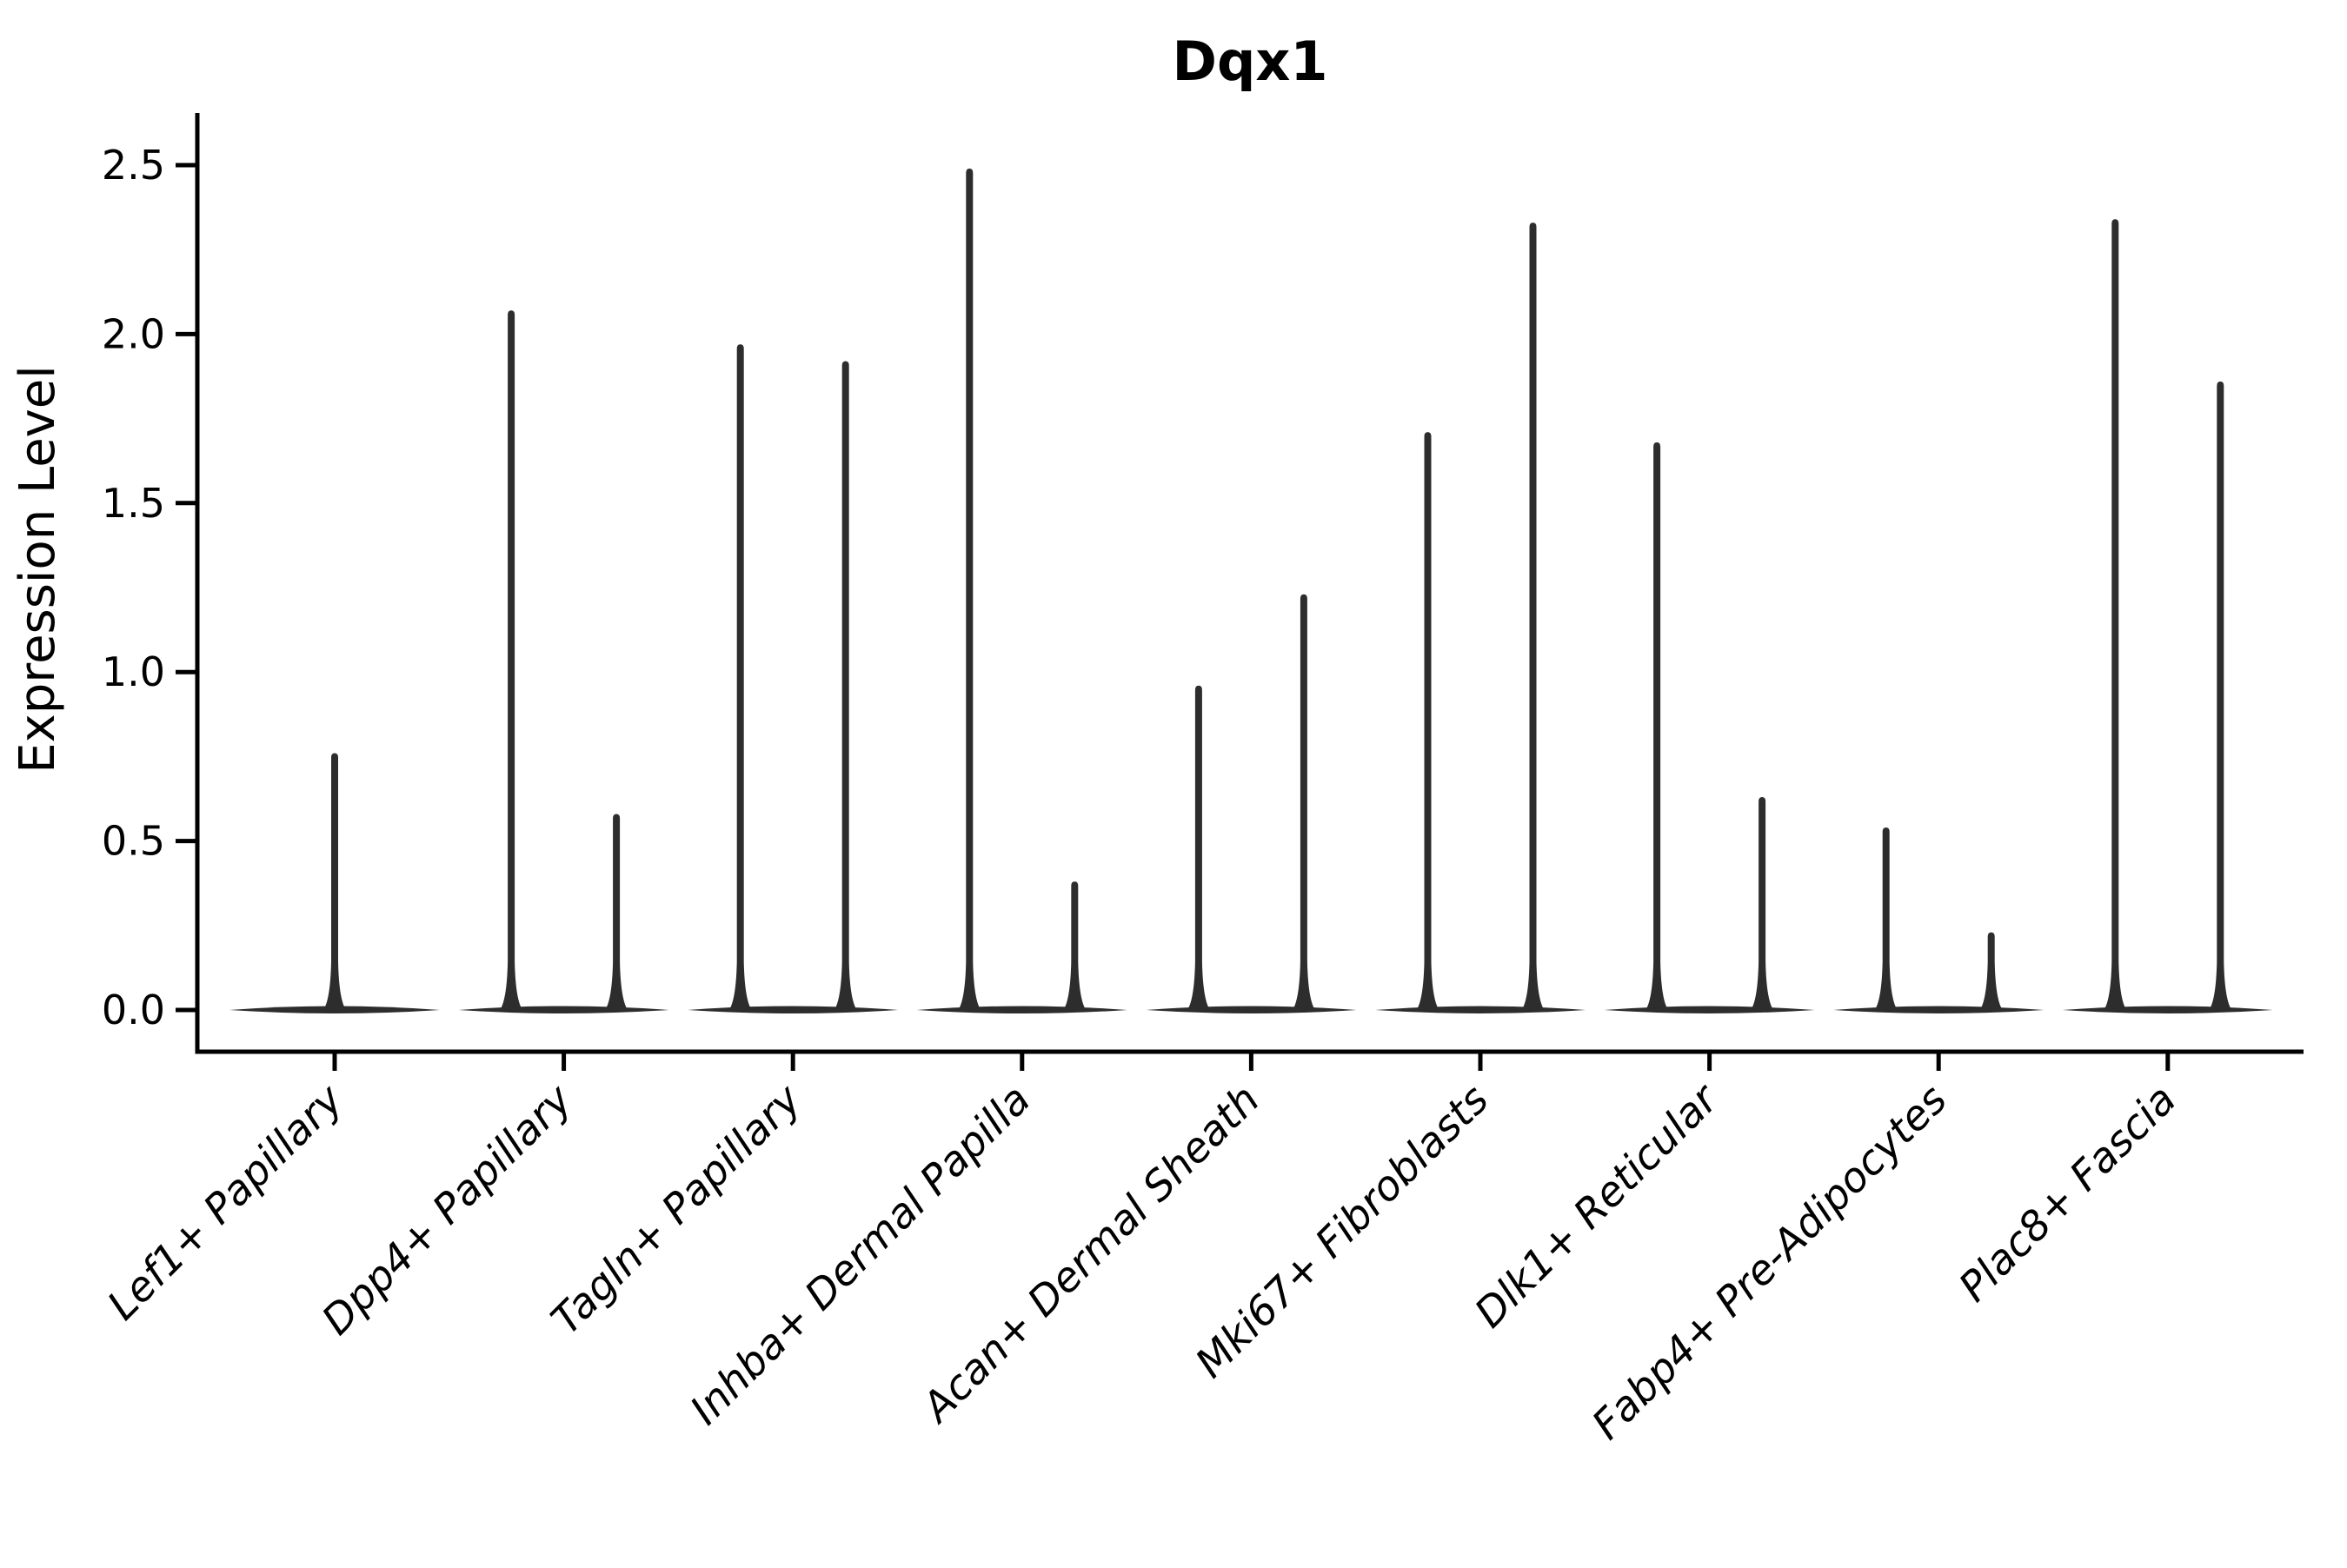  I want to click on x-tick-label: Dpp4+ Papillary, so click(448, 1210).